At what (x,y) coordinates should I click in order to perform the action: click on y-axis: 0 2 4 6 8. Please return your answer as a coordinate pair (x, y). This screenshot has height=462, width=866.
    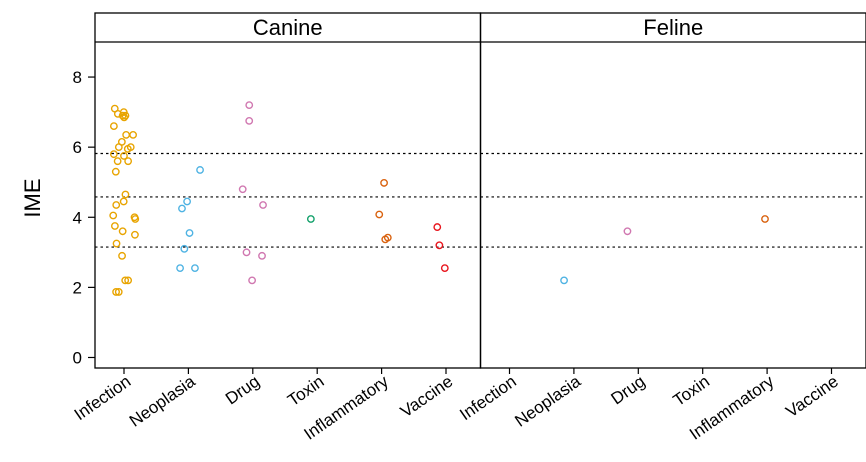
    Looking at the image, I should click on (84, 217).